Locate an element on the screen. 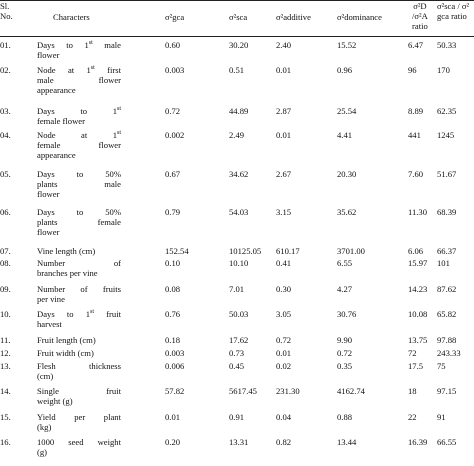 The height and width of the screenshot is (466, 474). cell-characters-line: male flower is located at coordinates (79, 80).